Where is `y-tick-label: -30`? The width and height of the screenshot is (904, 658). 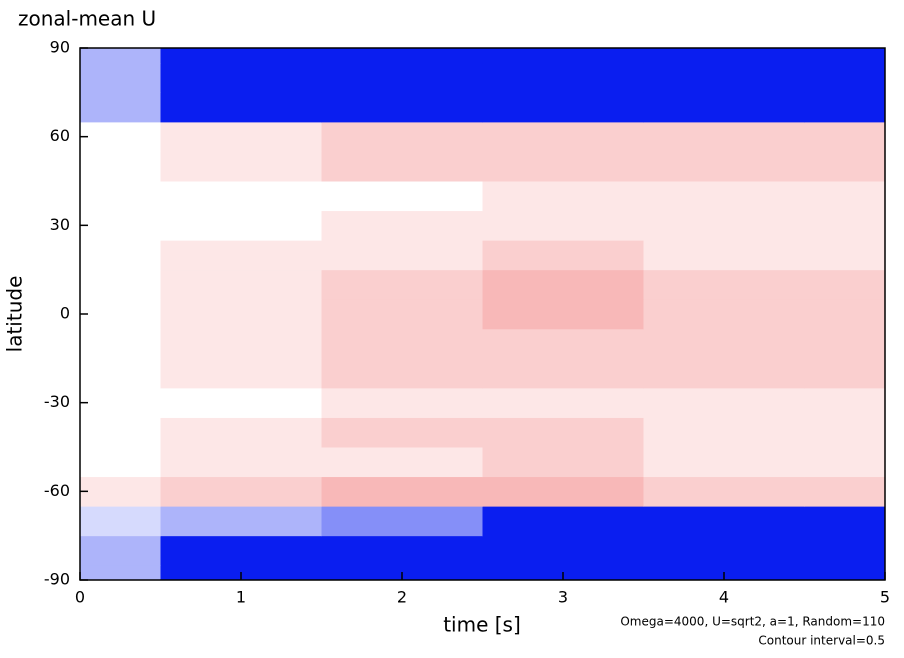 y-tick-label: -30 is located at coordinates (57, 401).